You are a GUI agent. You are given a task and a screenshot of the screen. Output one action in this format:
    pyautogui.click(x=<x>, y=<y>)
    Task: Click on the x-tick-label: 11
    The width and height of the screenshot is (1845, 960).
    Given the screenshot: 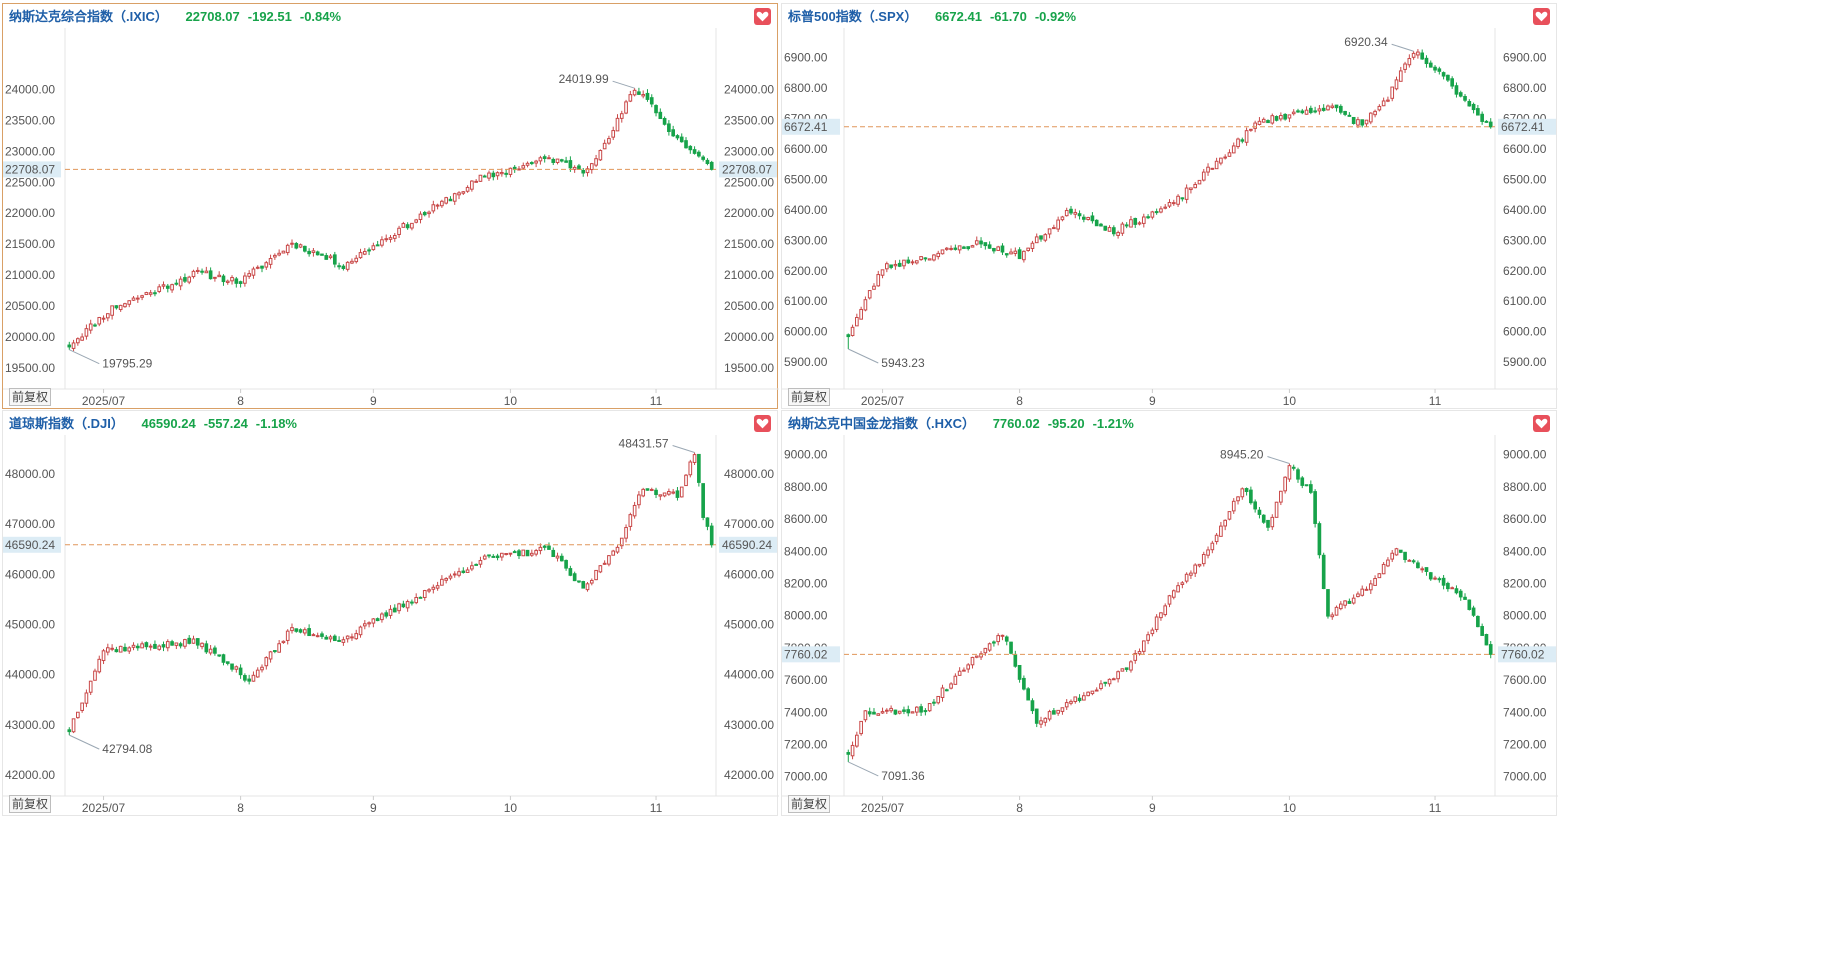 What is the action you would take?
    pyautogui.click(x=1435, y=401)
    